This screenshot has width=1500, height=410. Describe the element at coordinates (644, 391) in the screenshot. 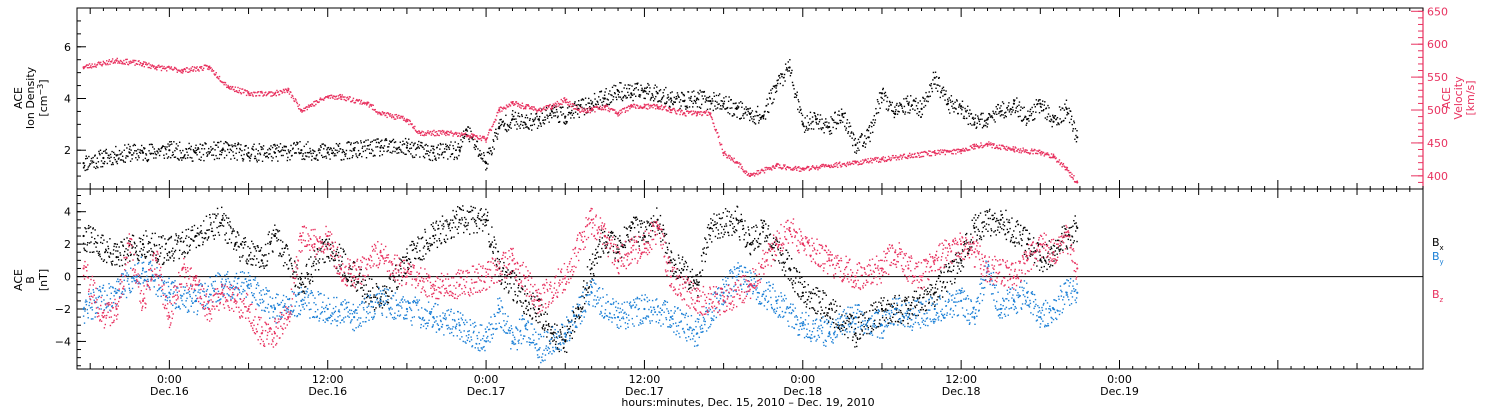

I see `x-tick-date: Dec.17` at that location.